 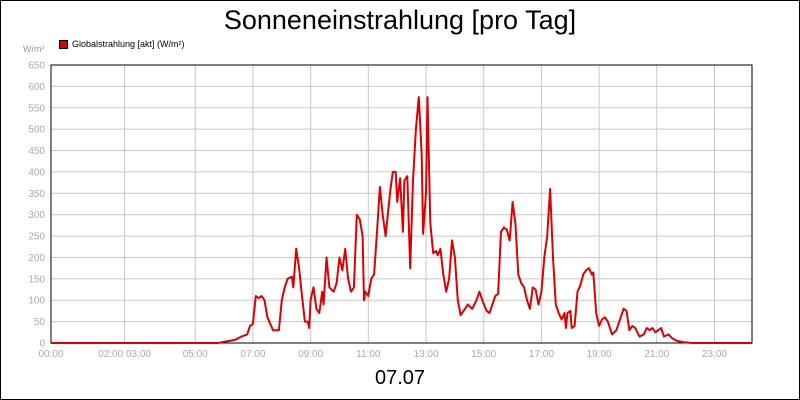 What do you see at coordinates (36, 108) in the screenshot?
I see `y-tick-label: 550` at bounding box center [36, 108].